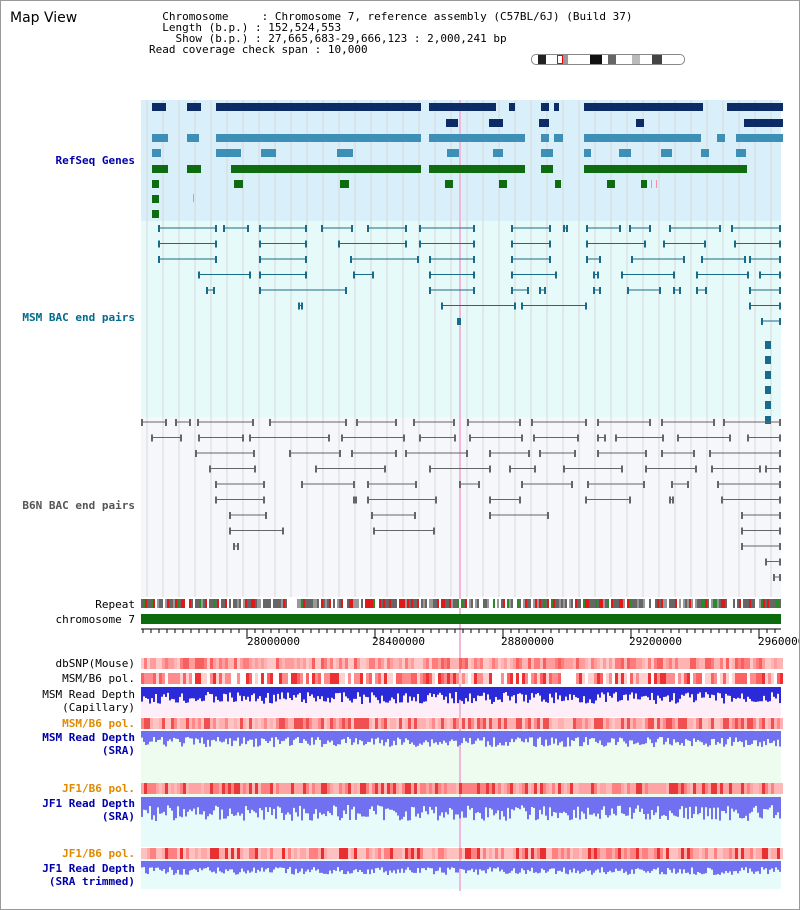 The height and width of the screenshot is (910, 800). Describe the element at coordinates (95, 160) in the screenshot. I see `refseq-label: RefSeq Genes` at that location.